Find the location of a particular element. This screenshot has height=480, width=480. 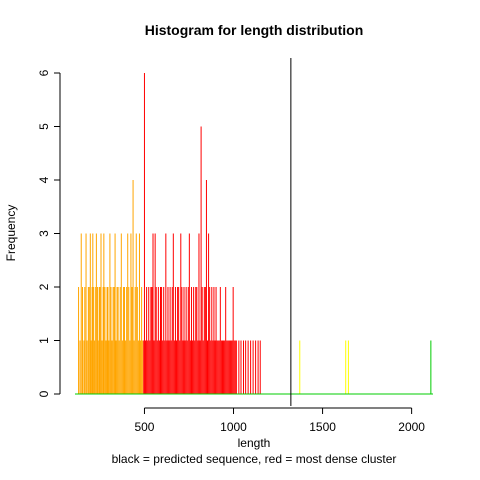

chart-title: Histogram for length distribution is located at coordinates (254, 30).